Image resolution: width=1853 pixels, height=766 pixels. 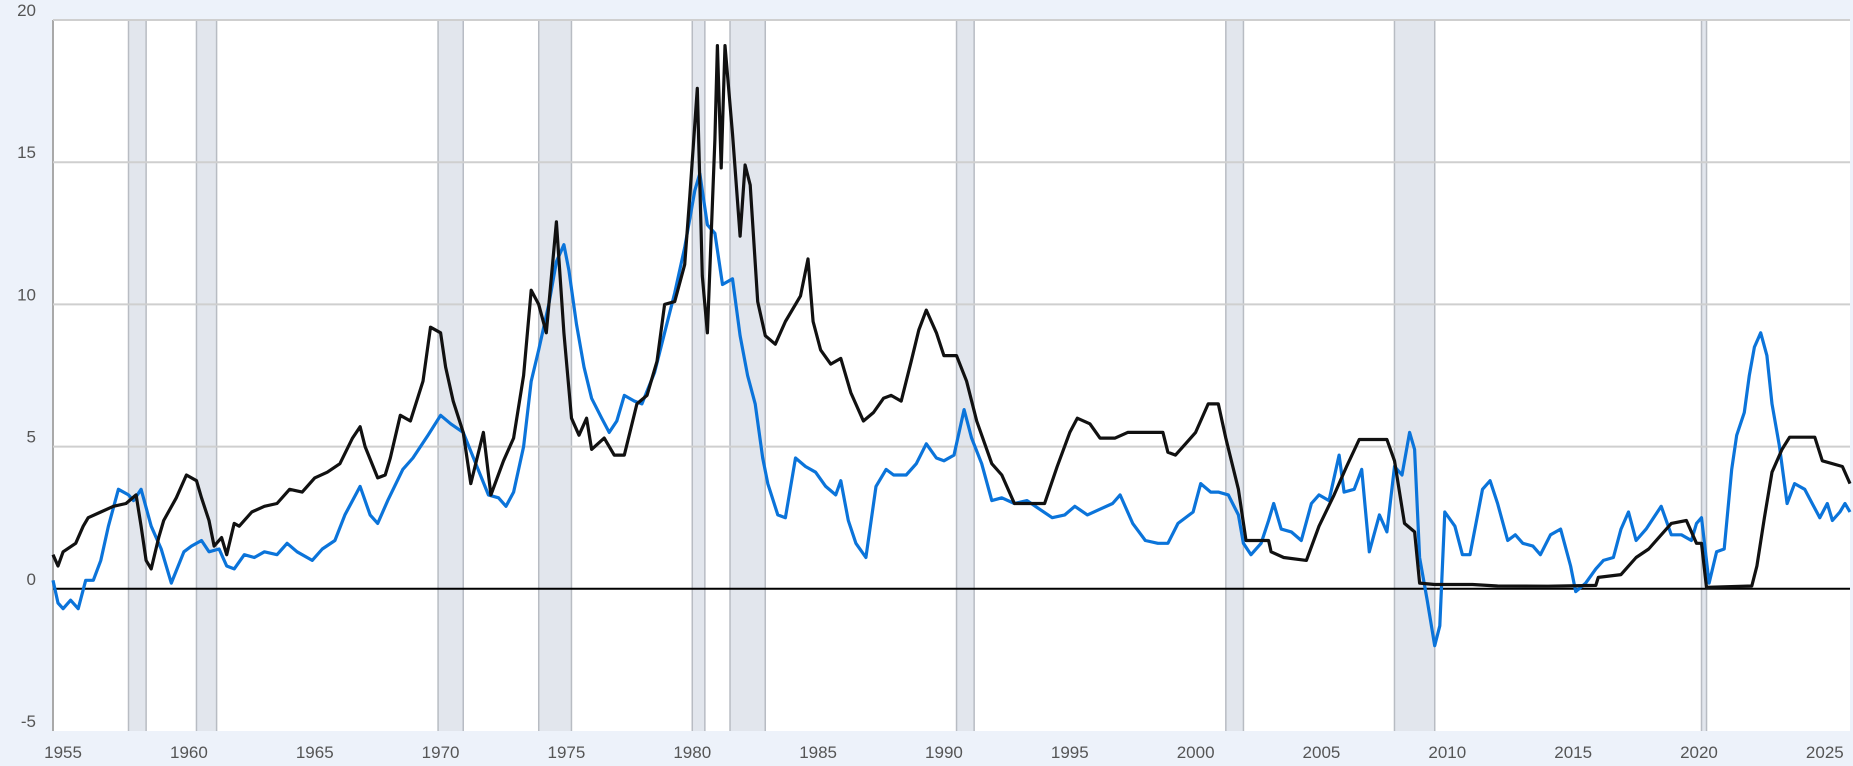 What do you see at coordinates (1322, 752) in the screenshot?
I see `x-tick-label: 2005` at bounding box center [1322, 752].